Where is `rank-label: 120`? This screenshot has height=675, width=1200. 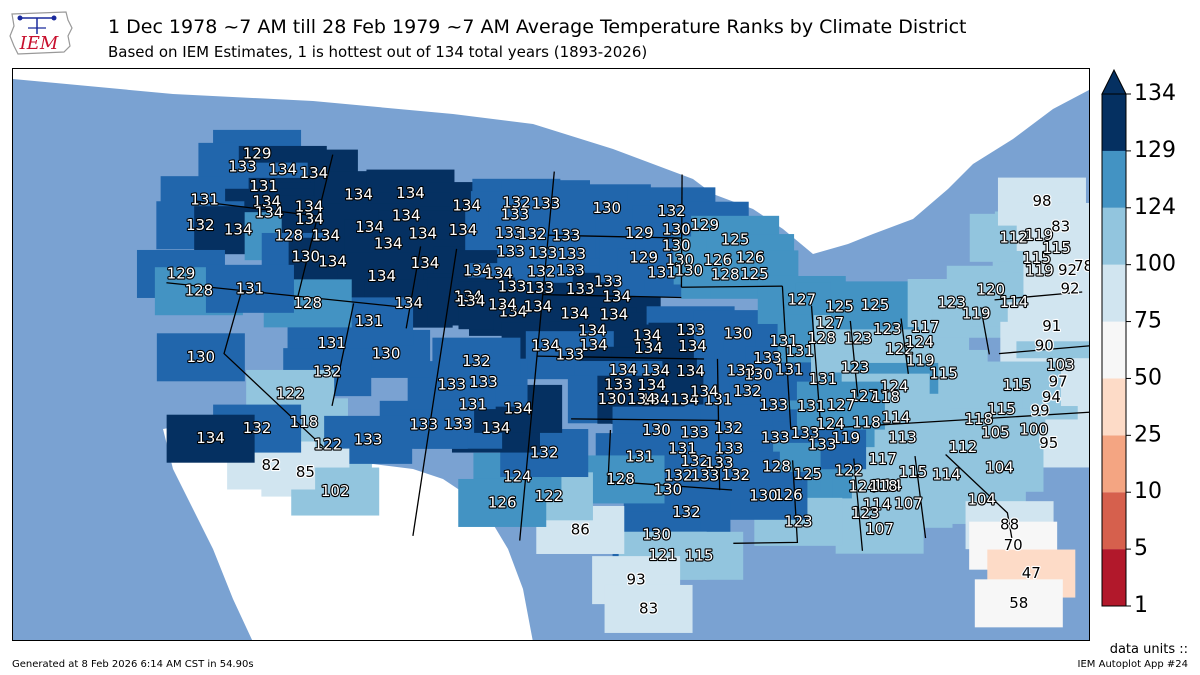
rank-label: 120 is located at coordinates (990, 289).